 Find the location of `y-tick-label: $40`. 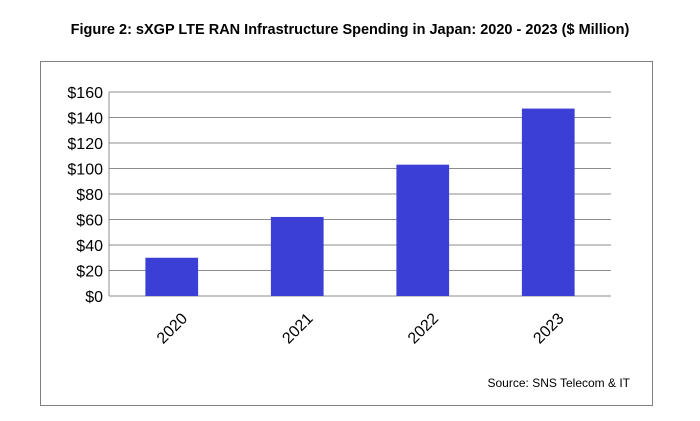

y-tick-label: $40 is located at coordinates (89, 246).